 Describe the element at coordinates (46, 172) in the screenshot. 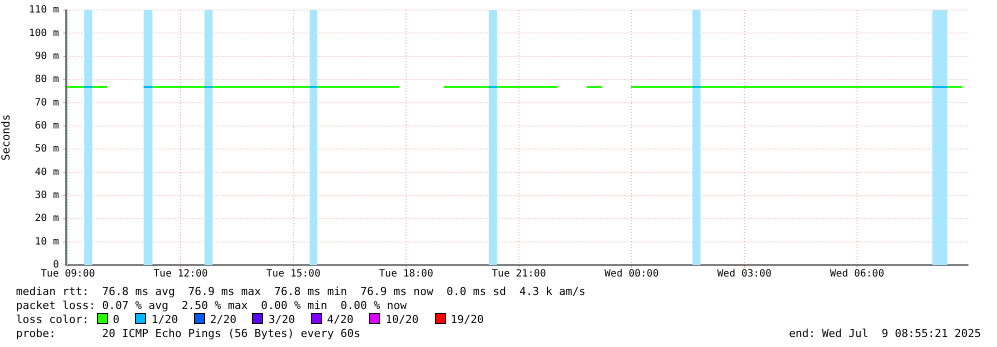

I see `y-tick-label: 40 m` at that location.